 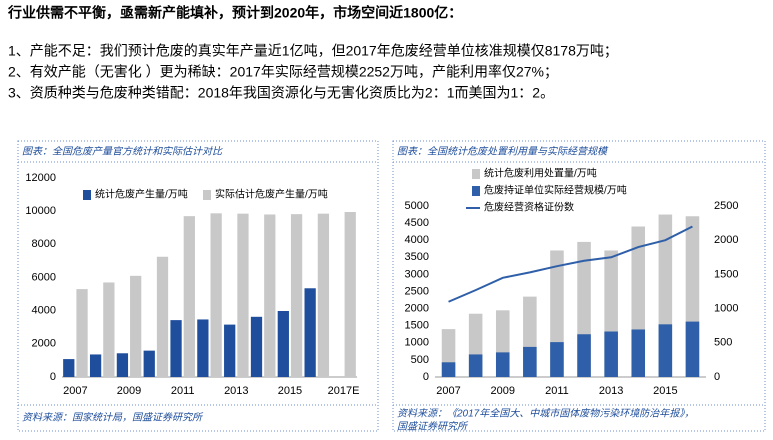 What do you see at coordinates (44, 244) in the screenshot?
I see `y-tick-label: 8000` at bounding box center [44, 244].